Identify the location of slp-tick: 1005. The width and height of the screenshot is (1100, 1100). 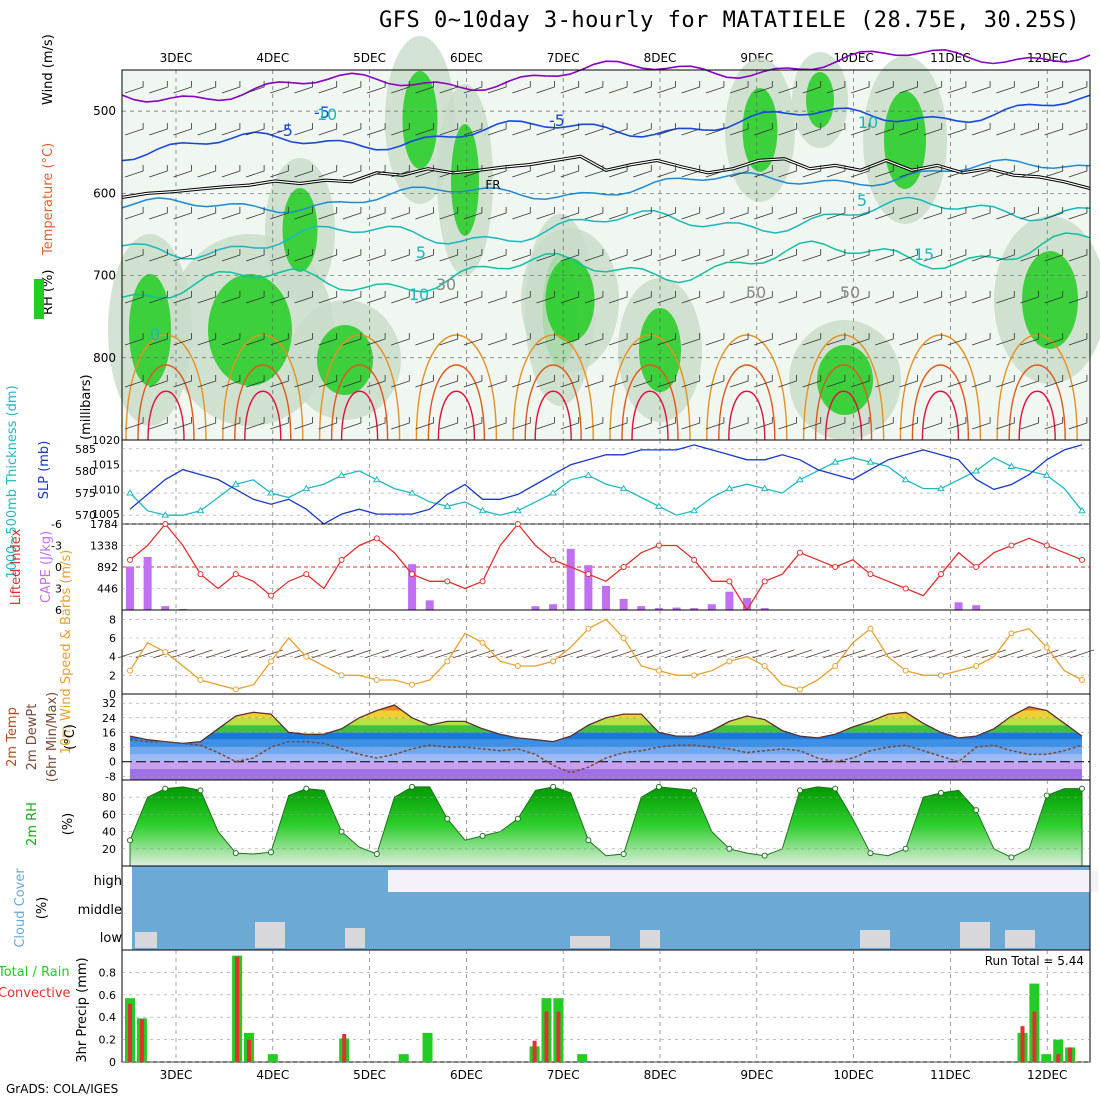
(106, 514).